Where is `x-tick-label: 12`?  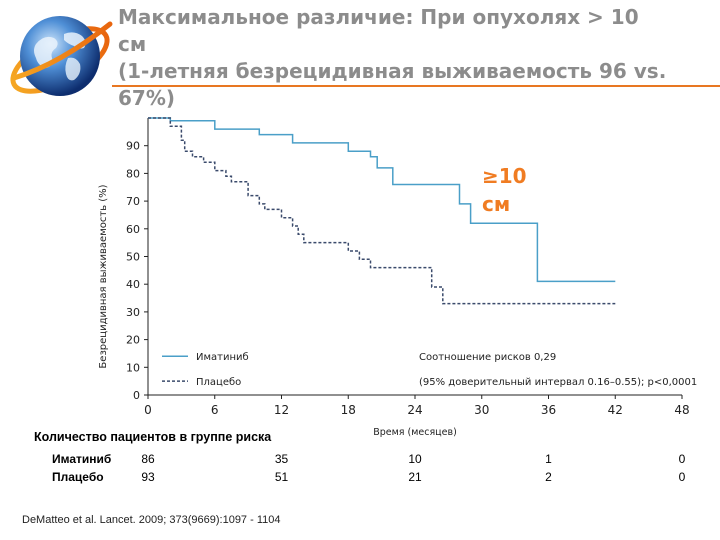
x-tick-label: 12 is located at coordinates (281, 410).